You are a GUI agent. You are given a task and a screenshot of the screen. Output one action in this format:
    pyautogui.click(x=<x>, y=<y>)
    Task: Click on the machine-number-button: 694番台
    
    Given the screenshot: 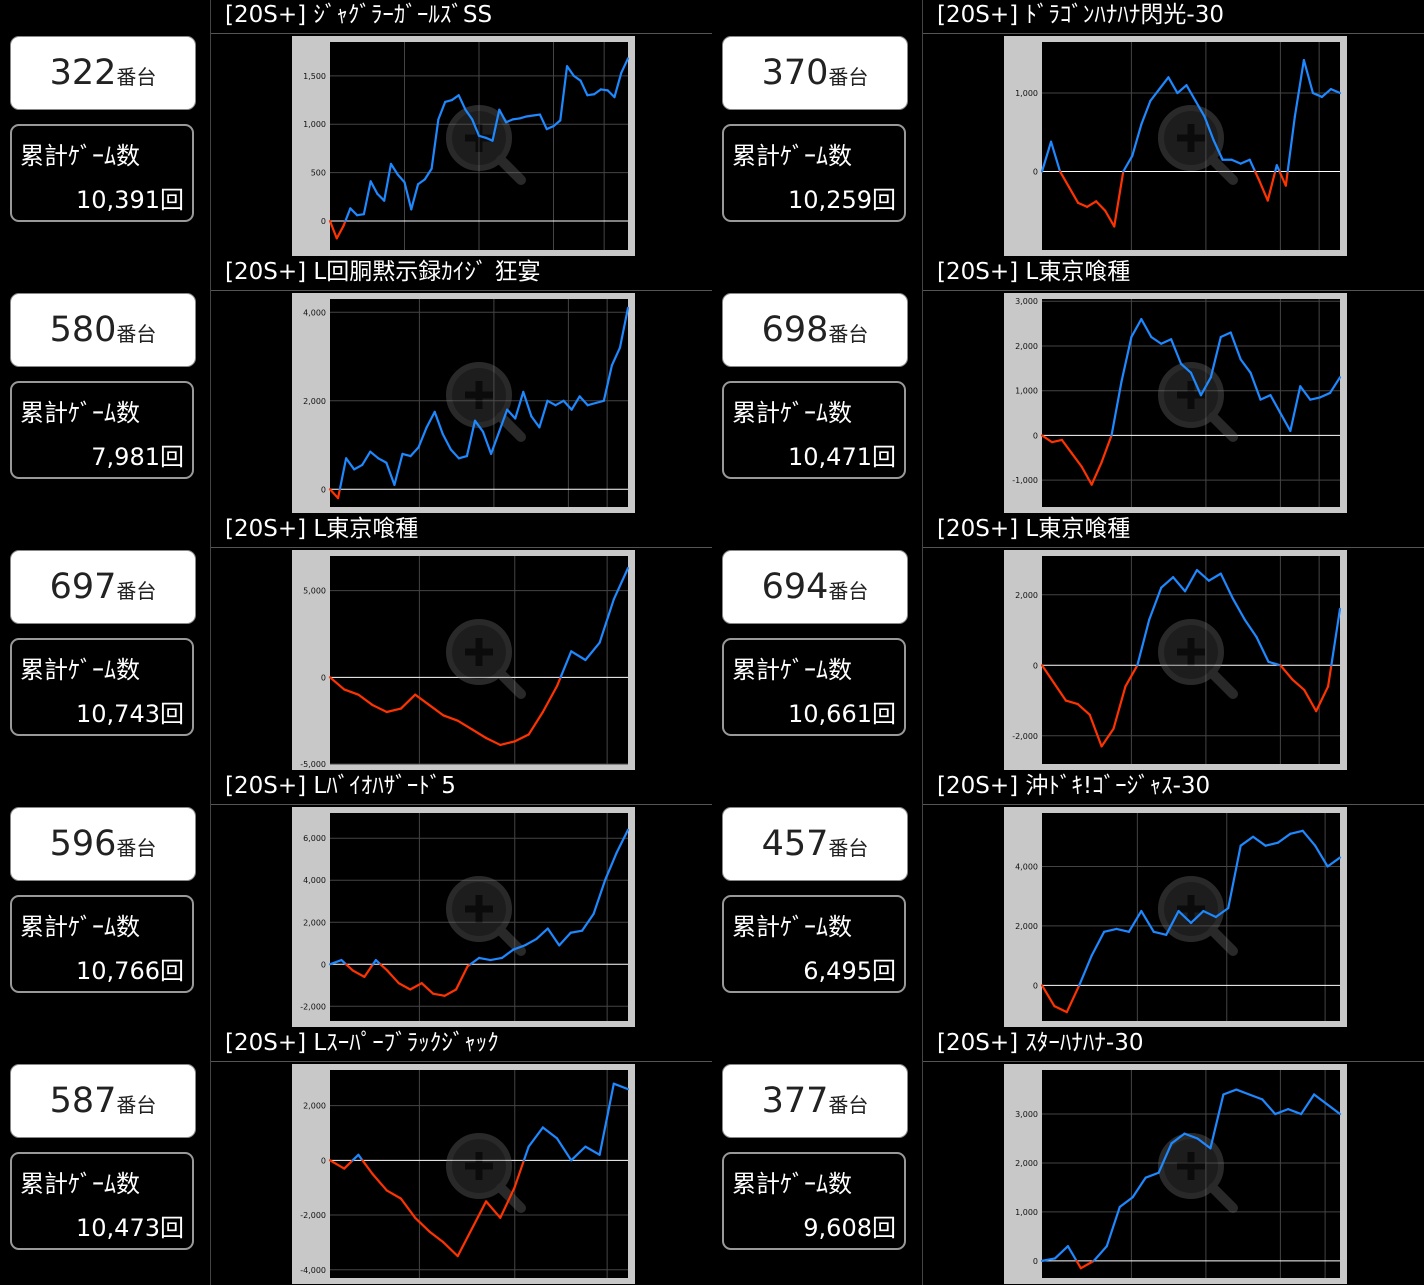 What is the action you would take?
    pyautogui.click(x=815, y=587)
    